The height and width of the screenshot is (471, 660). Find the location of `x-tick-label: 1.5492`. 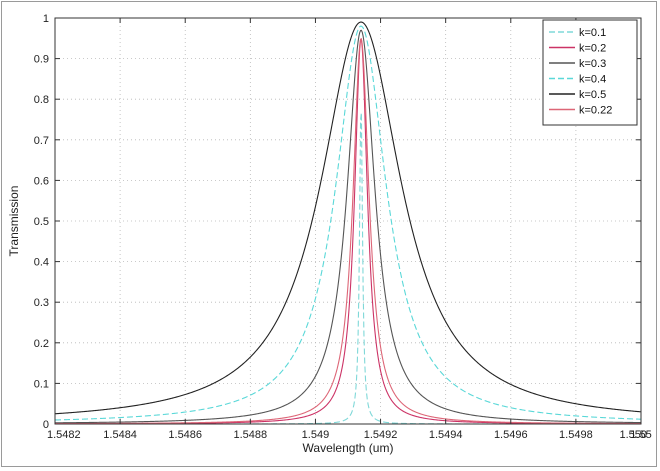

x-tick-label: 1.5492 is located at coordinates (381, 435).